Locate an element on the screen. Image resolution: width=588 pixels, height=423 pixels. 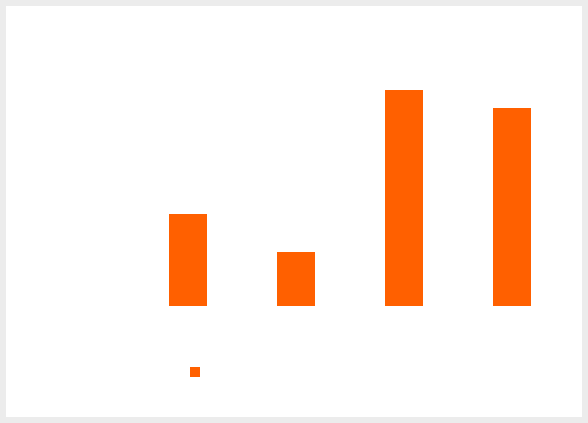
legend is located at coordinates (195, 372).